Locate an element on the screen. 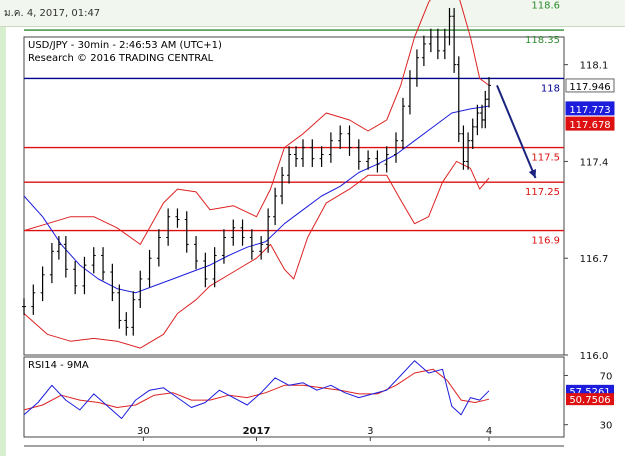 The width and height of the screenshot is (625, 456). level-label: 117.5 is located at coordinates (545, 158).